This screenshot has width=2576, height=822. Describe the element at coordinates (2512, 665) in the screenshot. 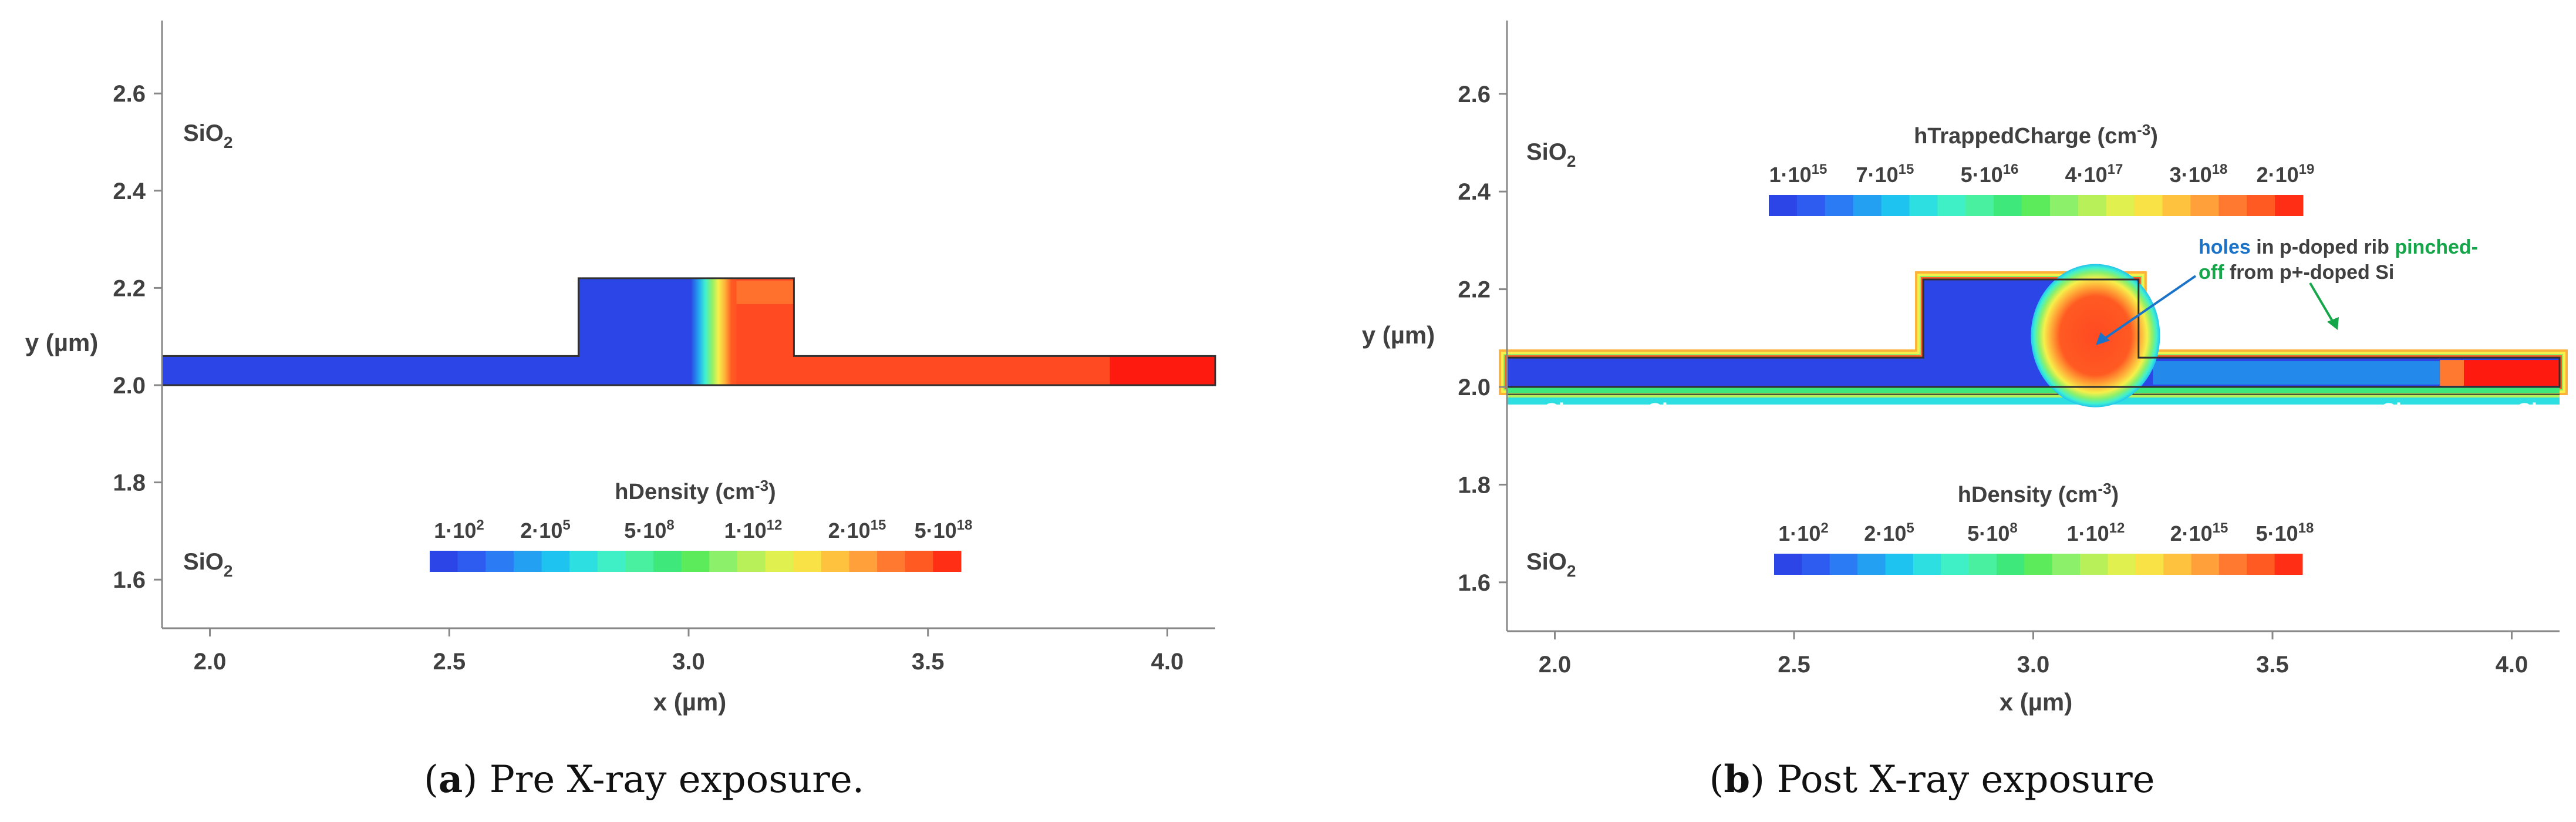

I see `x-tick-label: 4.0` at that location.